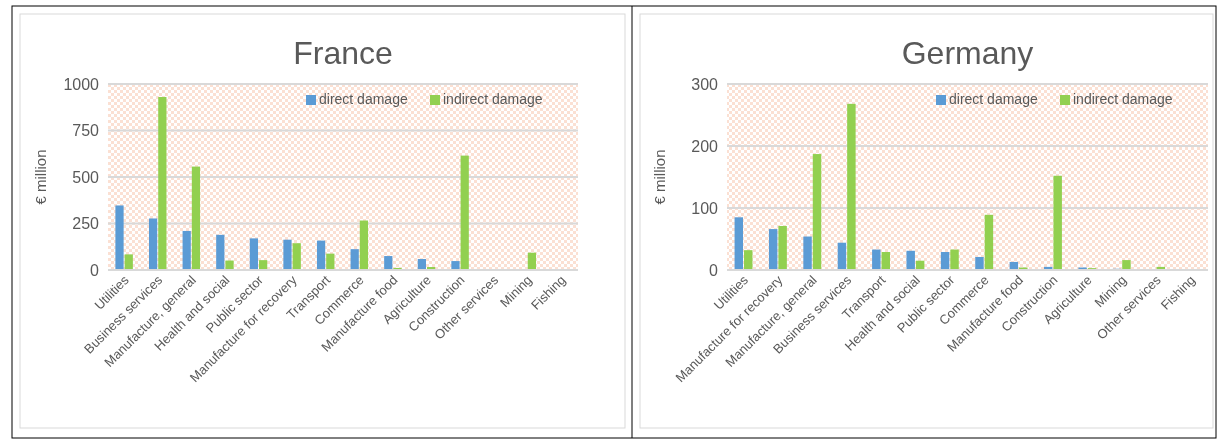  What do you see at coordinates (343, 53) in the screenshot?
I see `chart-title: France` at bounding box center [343, 53].